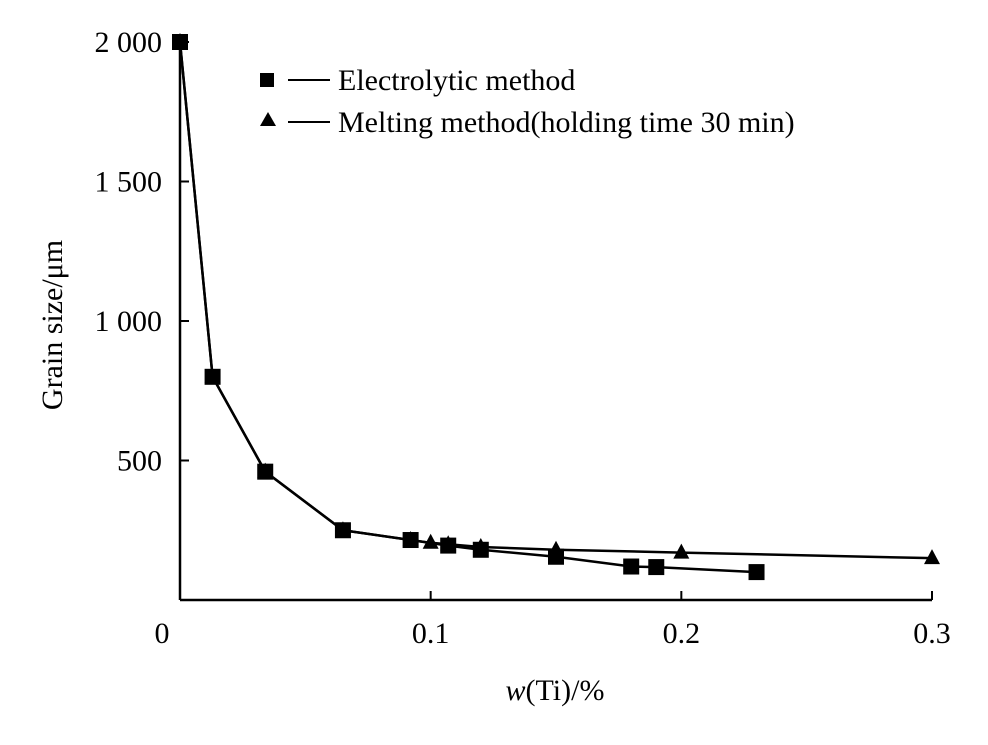  I want to click on legend-square-marker-icon, so click(267, 80).